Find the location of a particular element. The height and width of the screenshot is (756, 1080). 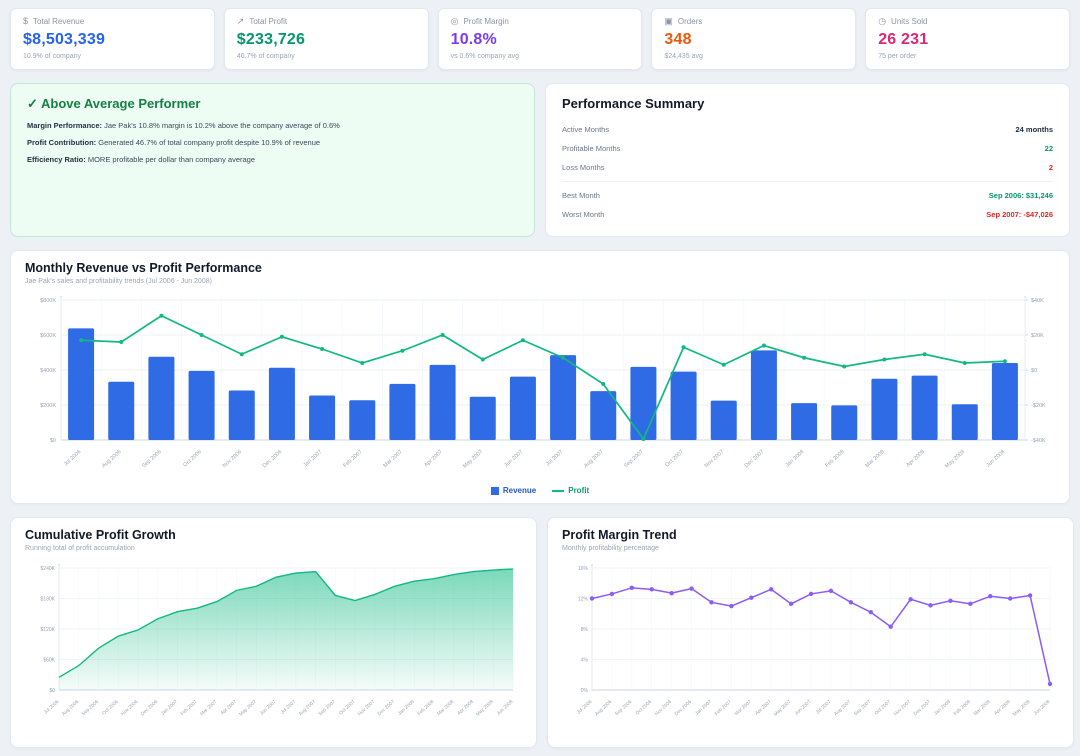

svg-text: $600K is located at coordinates (48, 336).